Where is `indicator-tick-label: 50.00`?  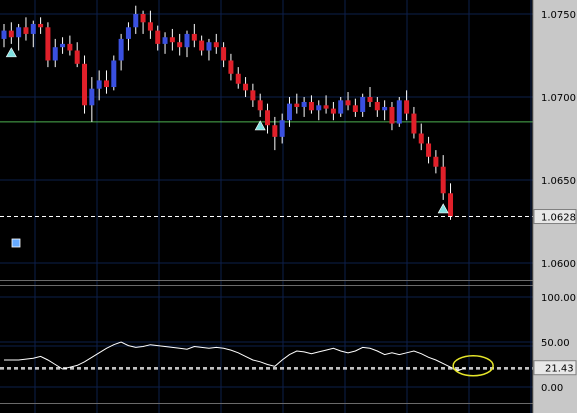 indicator-tick-label: 50.00 is located at coordinates (555, 343).